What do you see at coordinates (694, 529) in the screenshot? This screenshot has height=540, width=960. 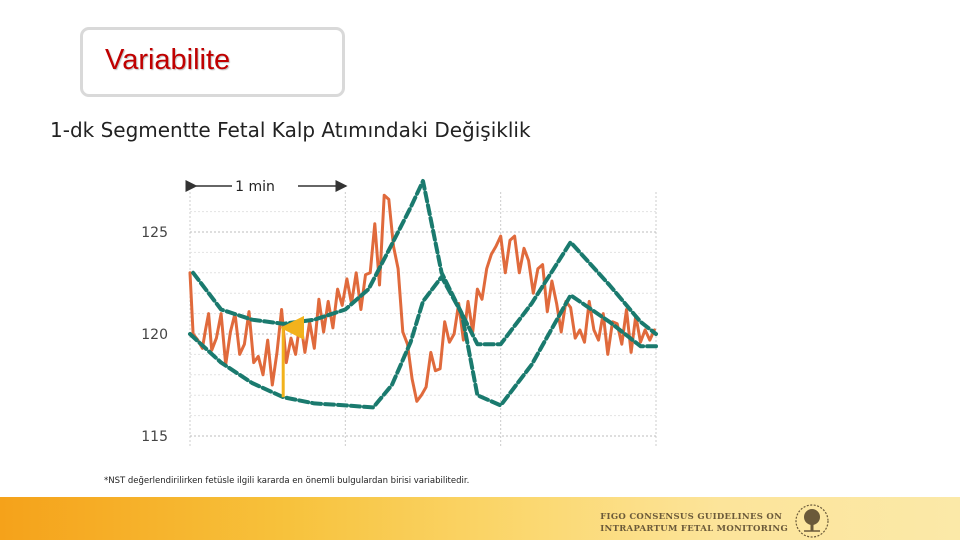 I see `figo-logo-line2: INTRAPARTUM FETAL MONITORING` at bounding box center [694, 529].